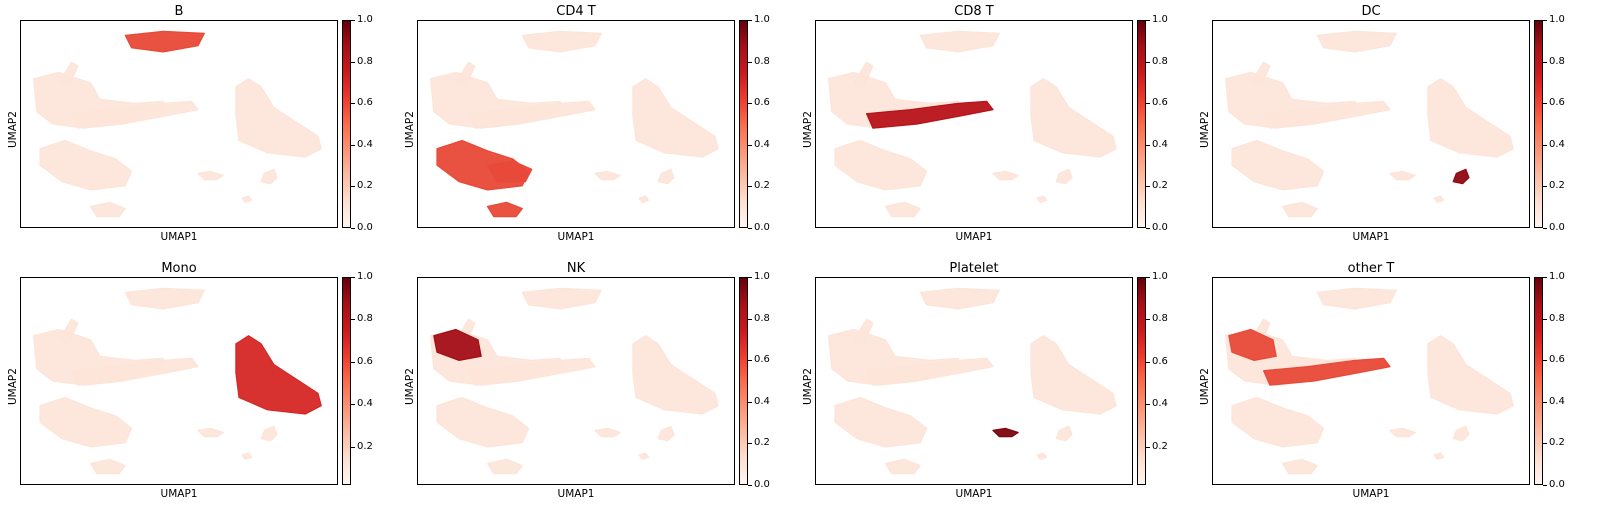 This screenshot has height=516, width=1607. What do you see at coordinates (179, 268) in the screenshot?
I see `panel-title: Mono` at bounding box center [179, 268].